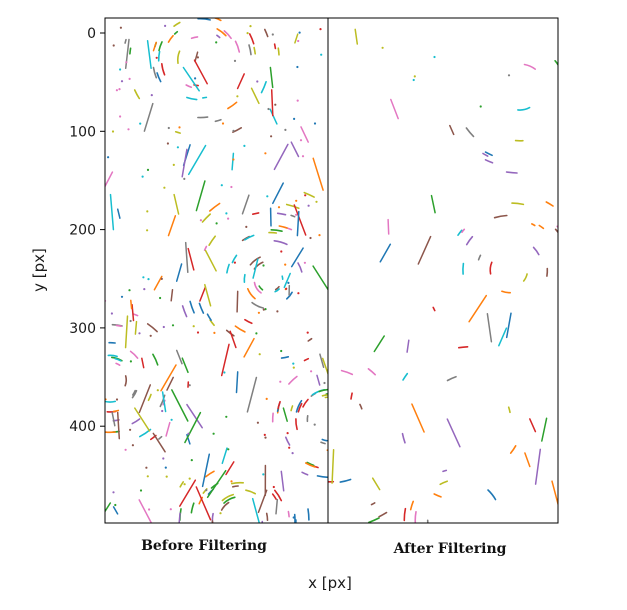 This screenshot has width=627, height=610. I want to click on y-tick-label: 0, so click(91, 34).